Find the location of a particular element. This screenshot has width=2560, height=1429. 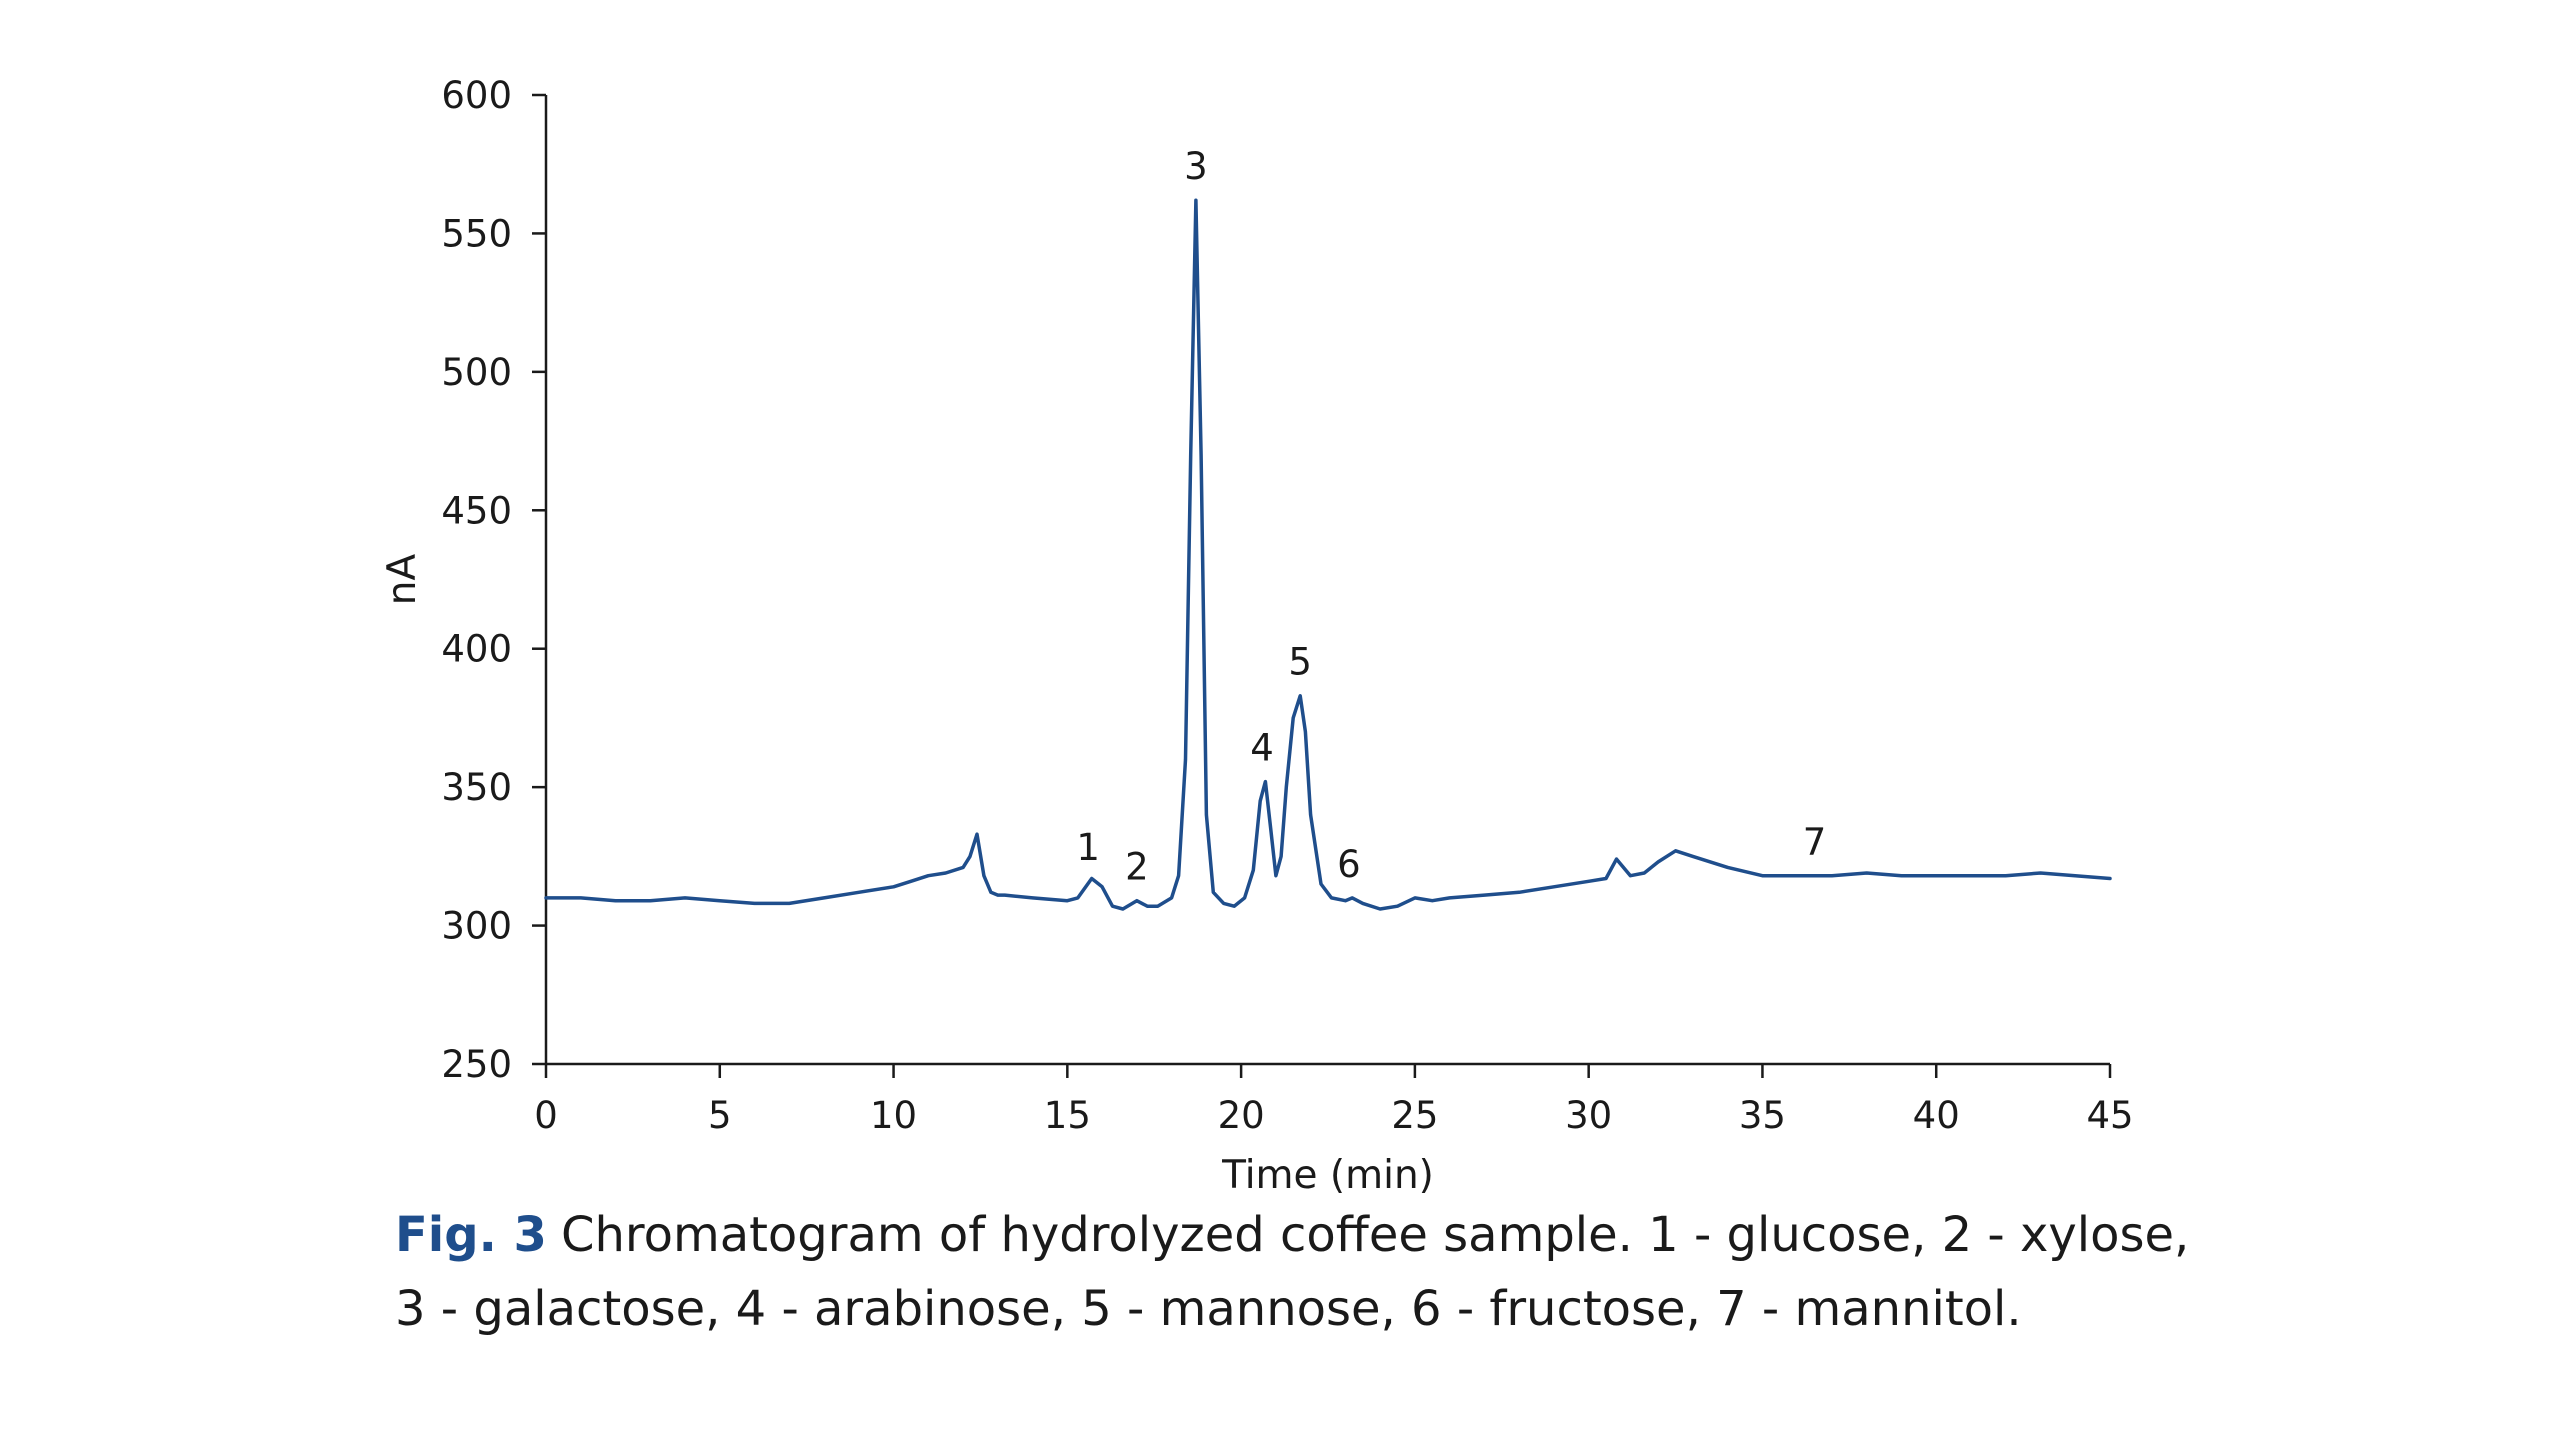

y-tick-label: 600 is located at coordinates (476, 95).